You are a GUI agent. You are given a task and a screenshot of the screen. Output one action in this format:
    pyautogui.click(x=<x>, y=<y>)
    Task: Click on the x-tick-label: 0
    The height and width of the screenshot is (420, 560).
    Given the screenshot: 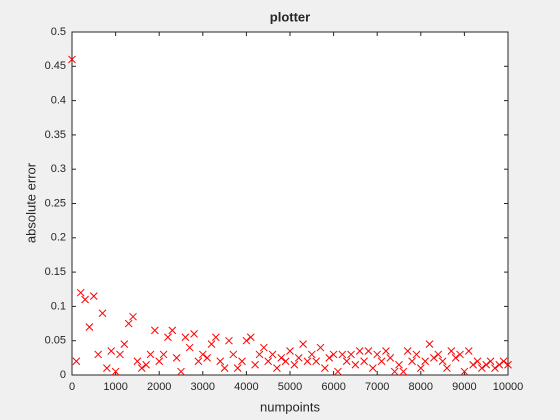 What is the action you would take?
    pyautogui.click(x=72, y=387)
    